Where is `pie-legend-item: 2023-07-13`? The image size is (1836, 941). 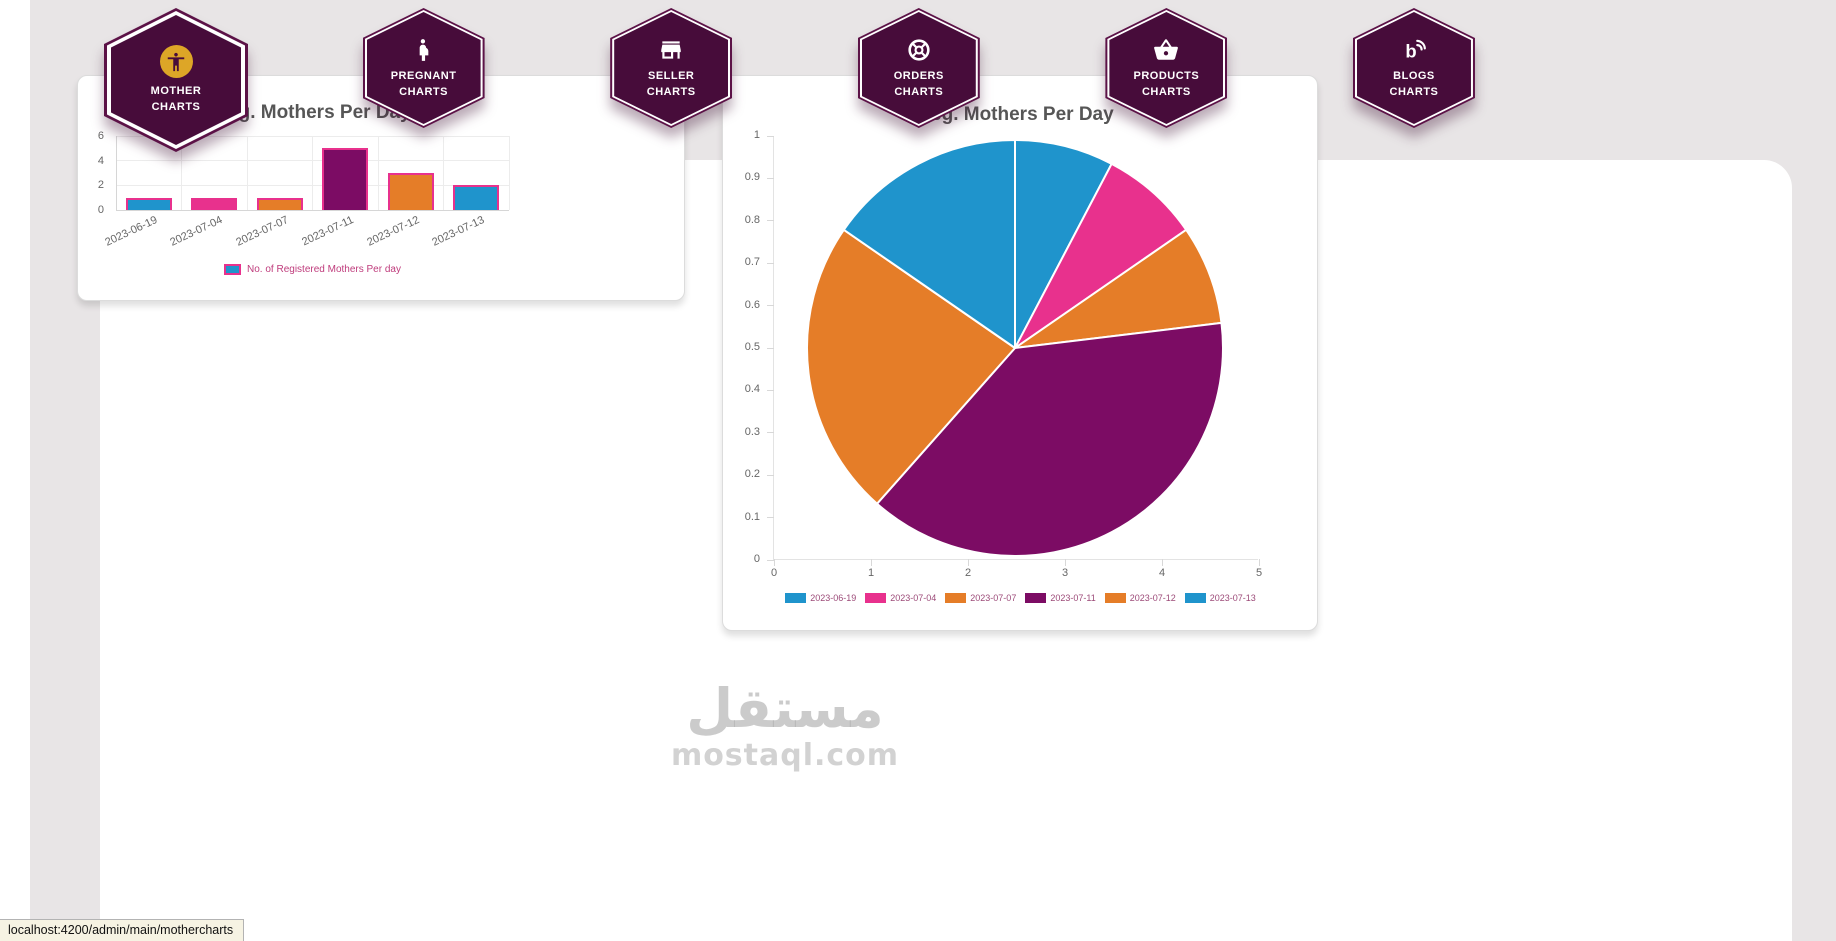 pie-legend-item: 2023-07-13 is located at coordinates (1220, 598).